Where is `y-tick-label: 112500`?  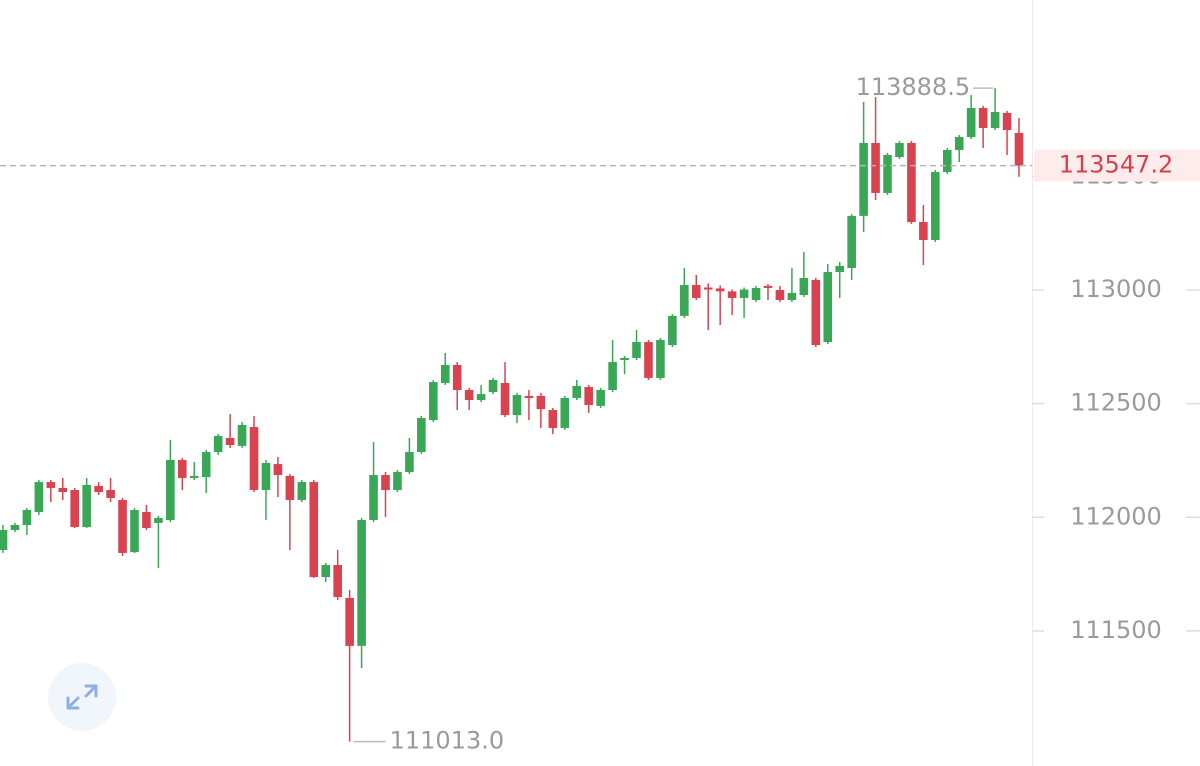
y-tick-label: 112500 is located at coordinates (1116, 403).